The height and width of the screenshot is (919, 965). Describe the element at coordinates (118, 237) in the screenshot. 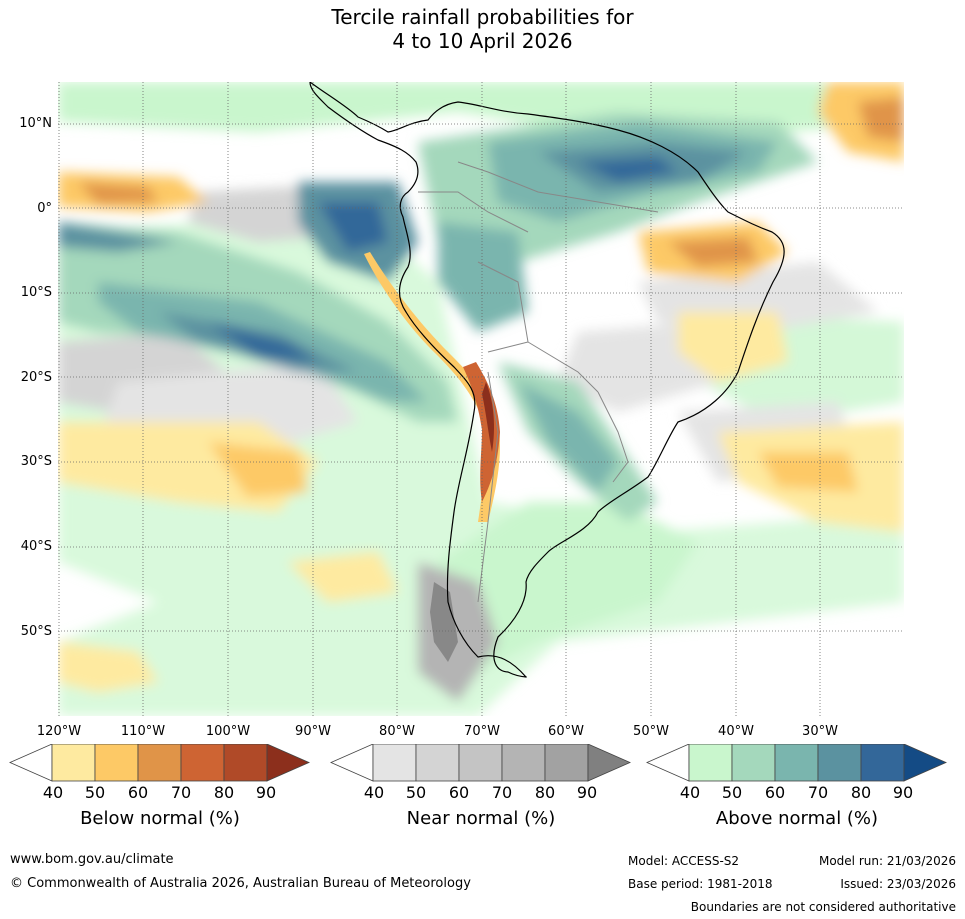

I see `above-normal-equator-west` at that location.